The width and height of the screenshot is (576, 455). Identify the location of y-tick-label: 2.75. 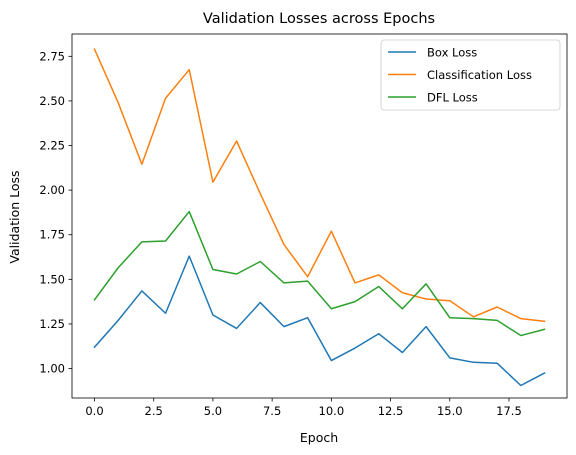
(52, 56).